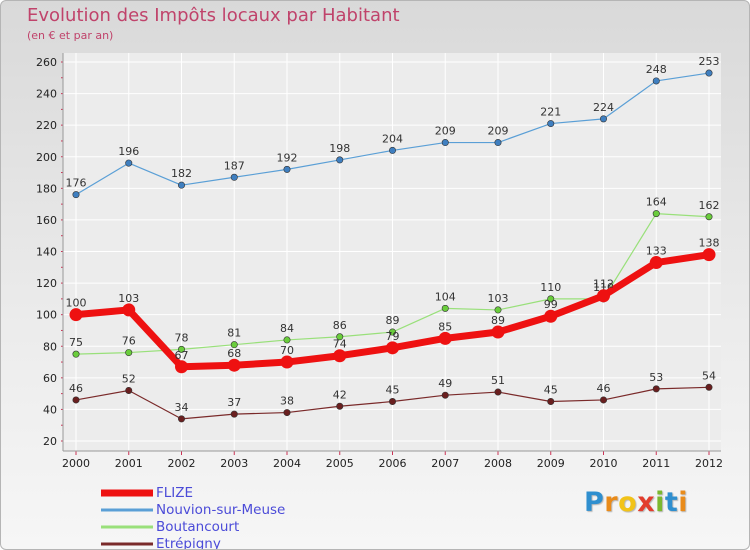  Describe the element at coordinates (550, 287) in the screenshot. I see `data-label: 110` at that location.